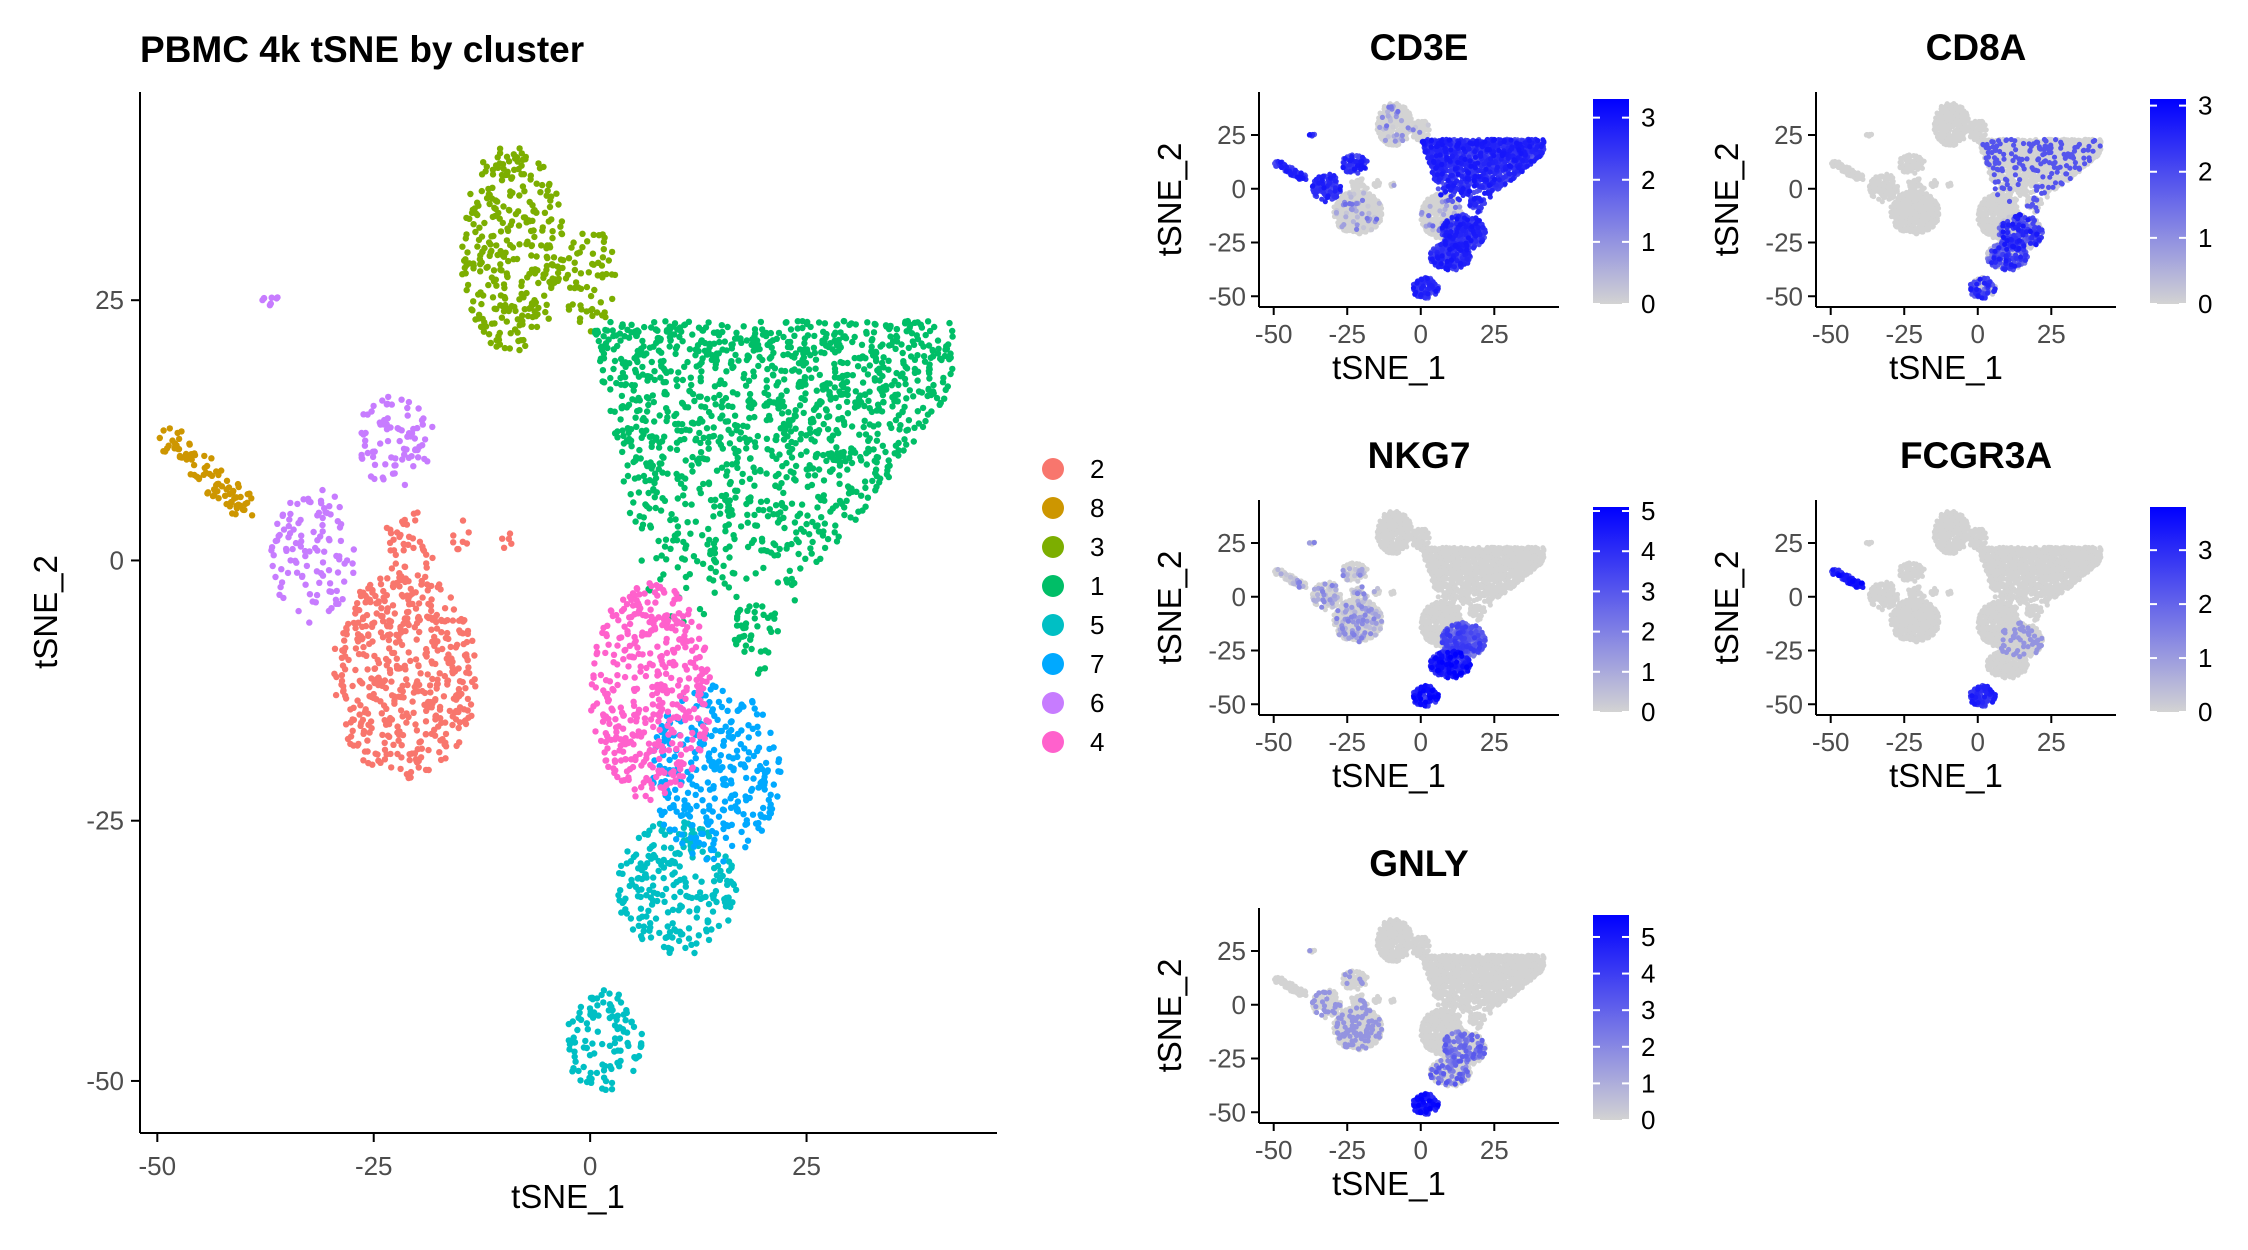 This screenshot has width=2248, height=1250. What do you see at coordinates (1097, 469) in the screenshot?
I see `legend-label-2: 2` at bounding box center [1097, 469].